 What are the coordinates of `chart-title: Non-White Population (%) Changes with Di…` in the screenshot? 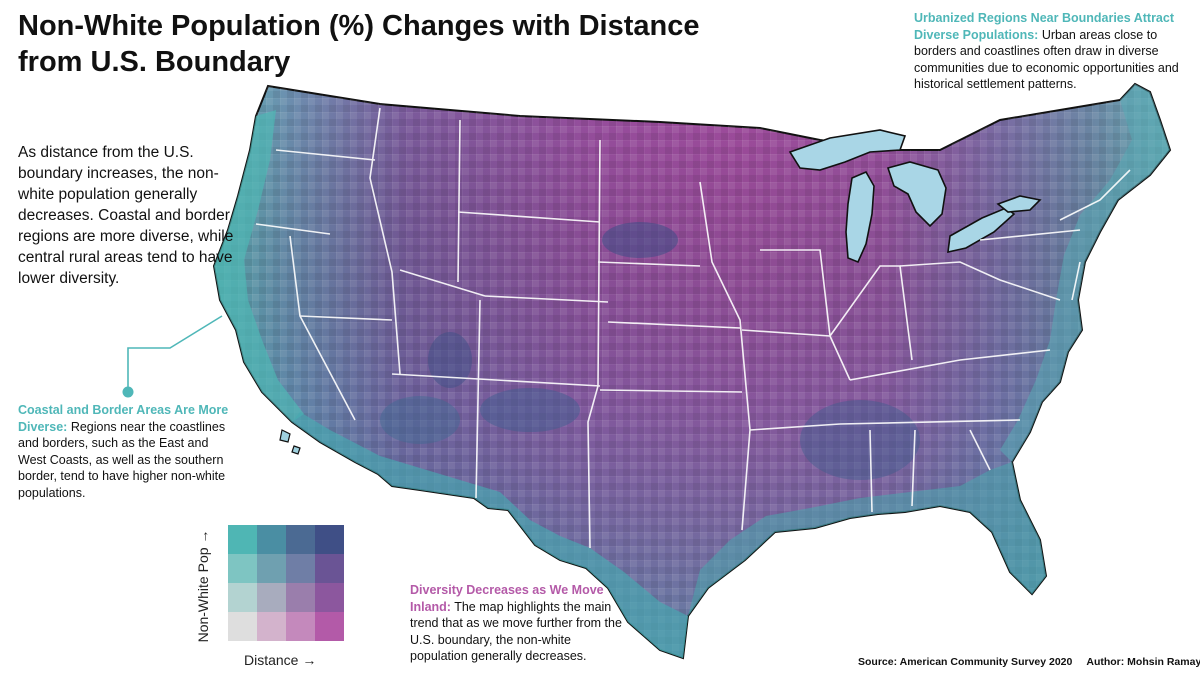 It's located at (359, 44).